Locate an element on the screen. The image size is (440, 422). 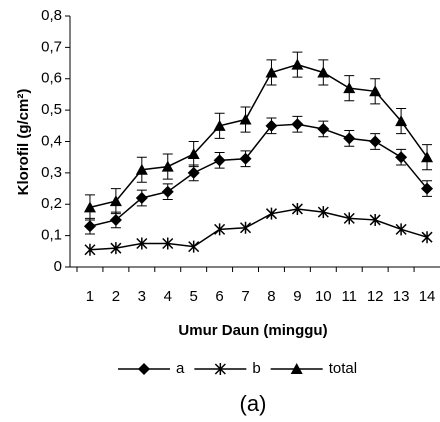
x-tick-label: 13 is located at coordinates (401, 296).